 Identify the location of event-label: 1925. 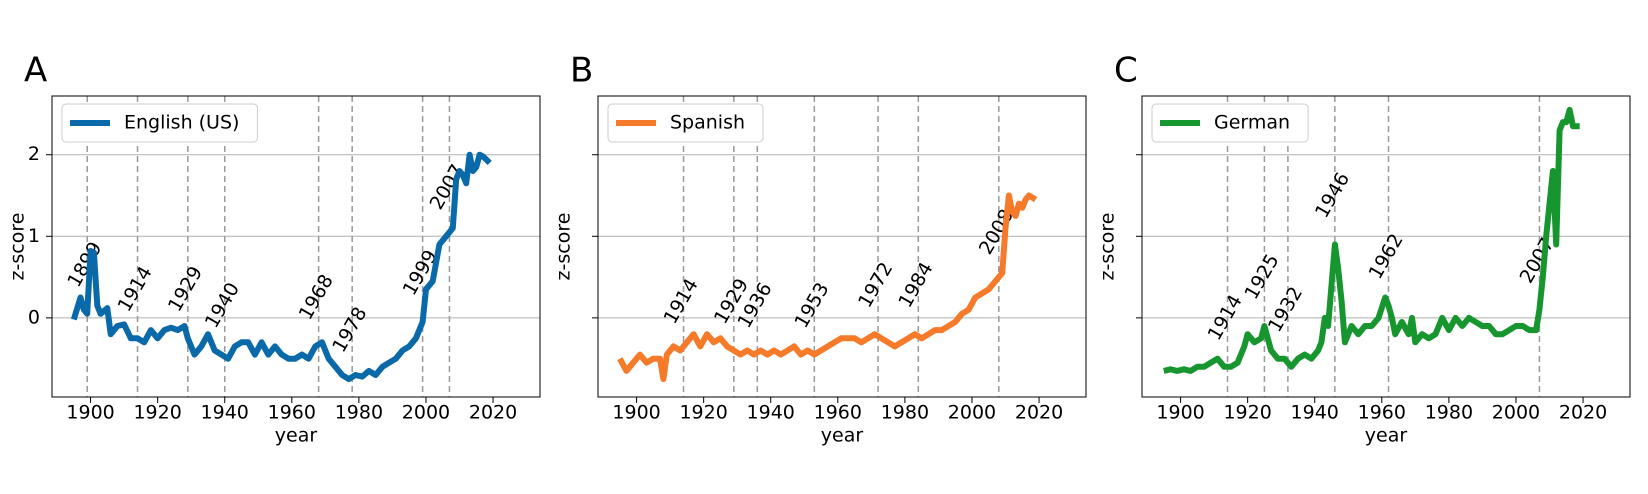
(1261, 276).